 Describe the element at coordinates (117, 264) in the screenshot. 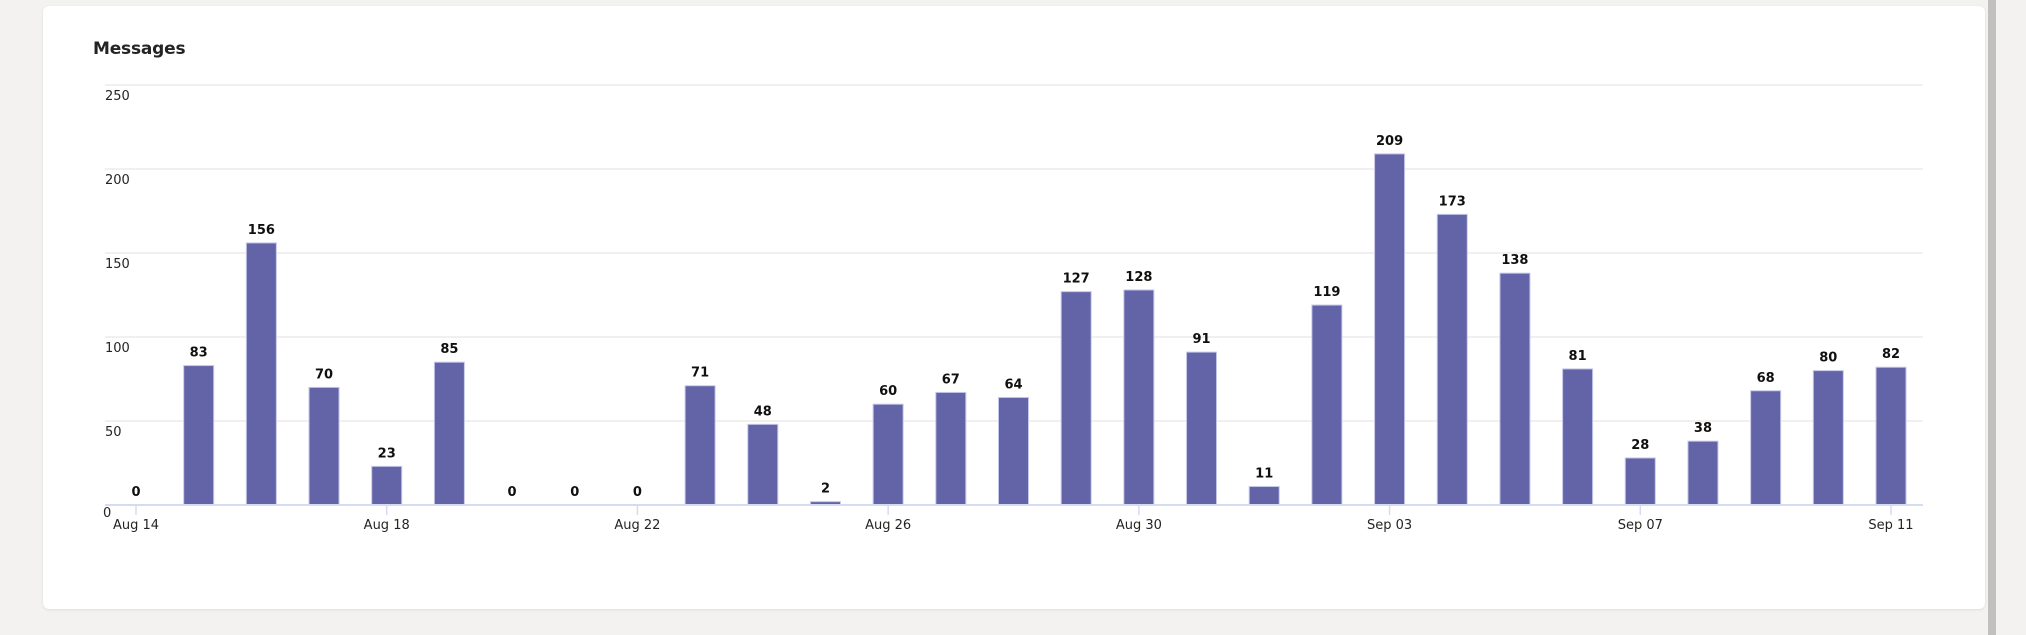

I see `y-tick-label: 150` at that location.